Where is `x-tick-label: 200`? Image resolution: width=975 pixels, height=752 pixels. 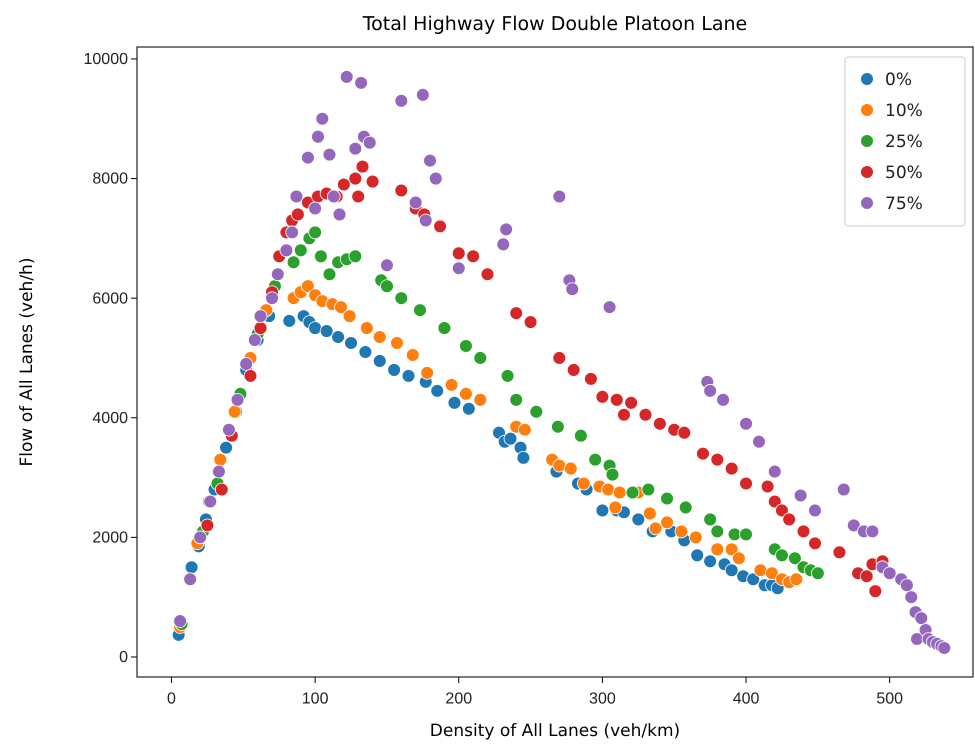 x-tick-label: 200 is located at coordinates (458, 699).